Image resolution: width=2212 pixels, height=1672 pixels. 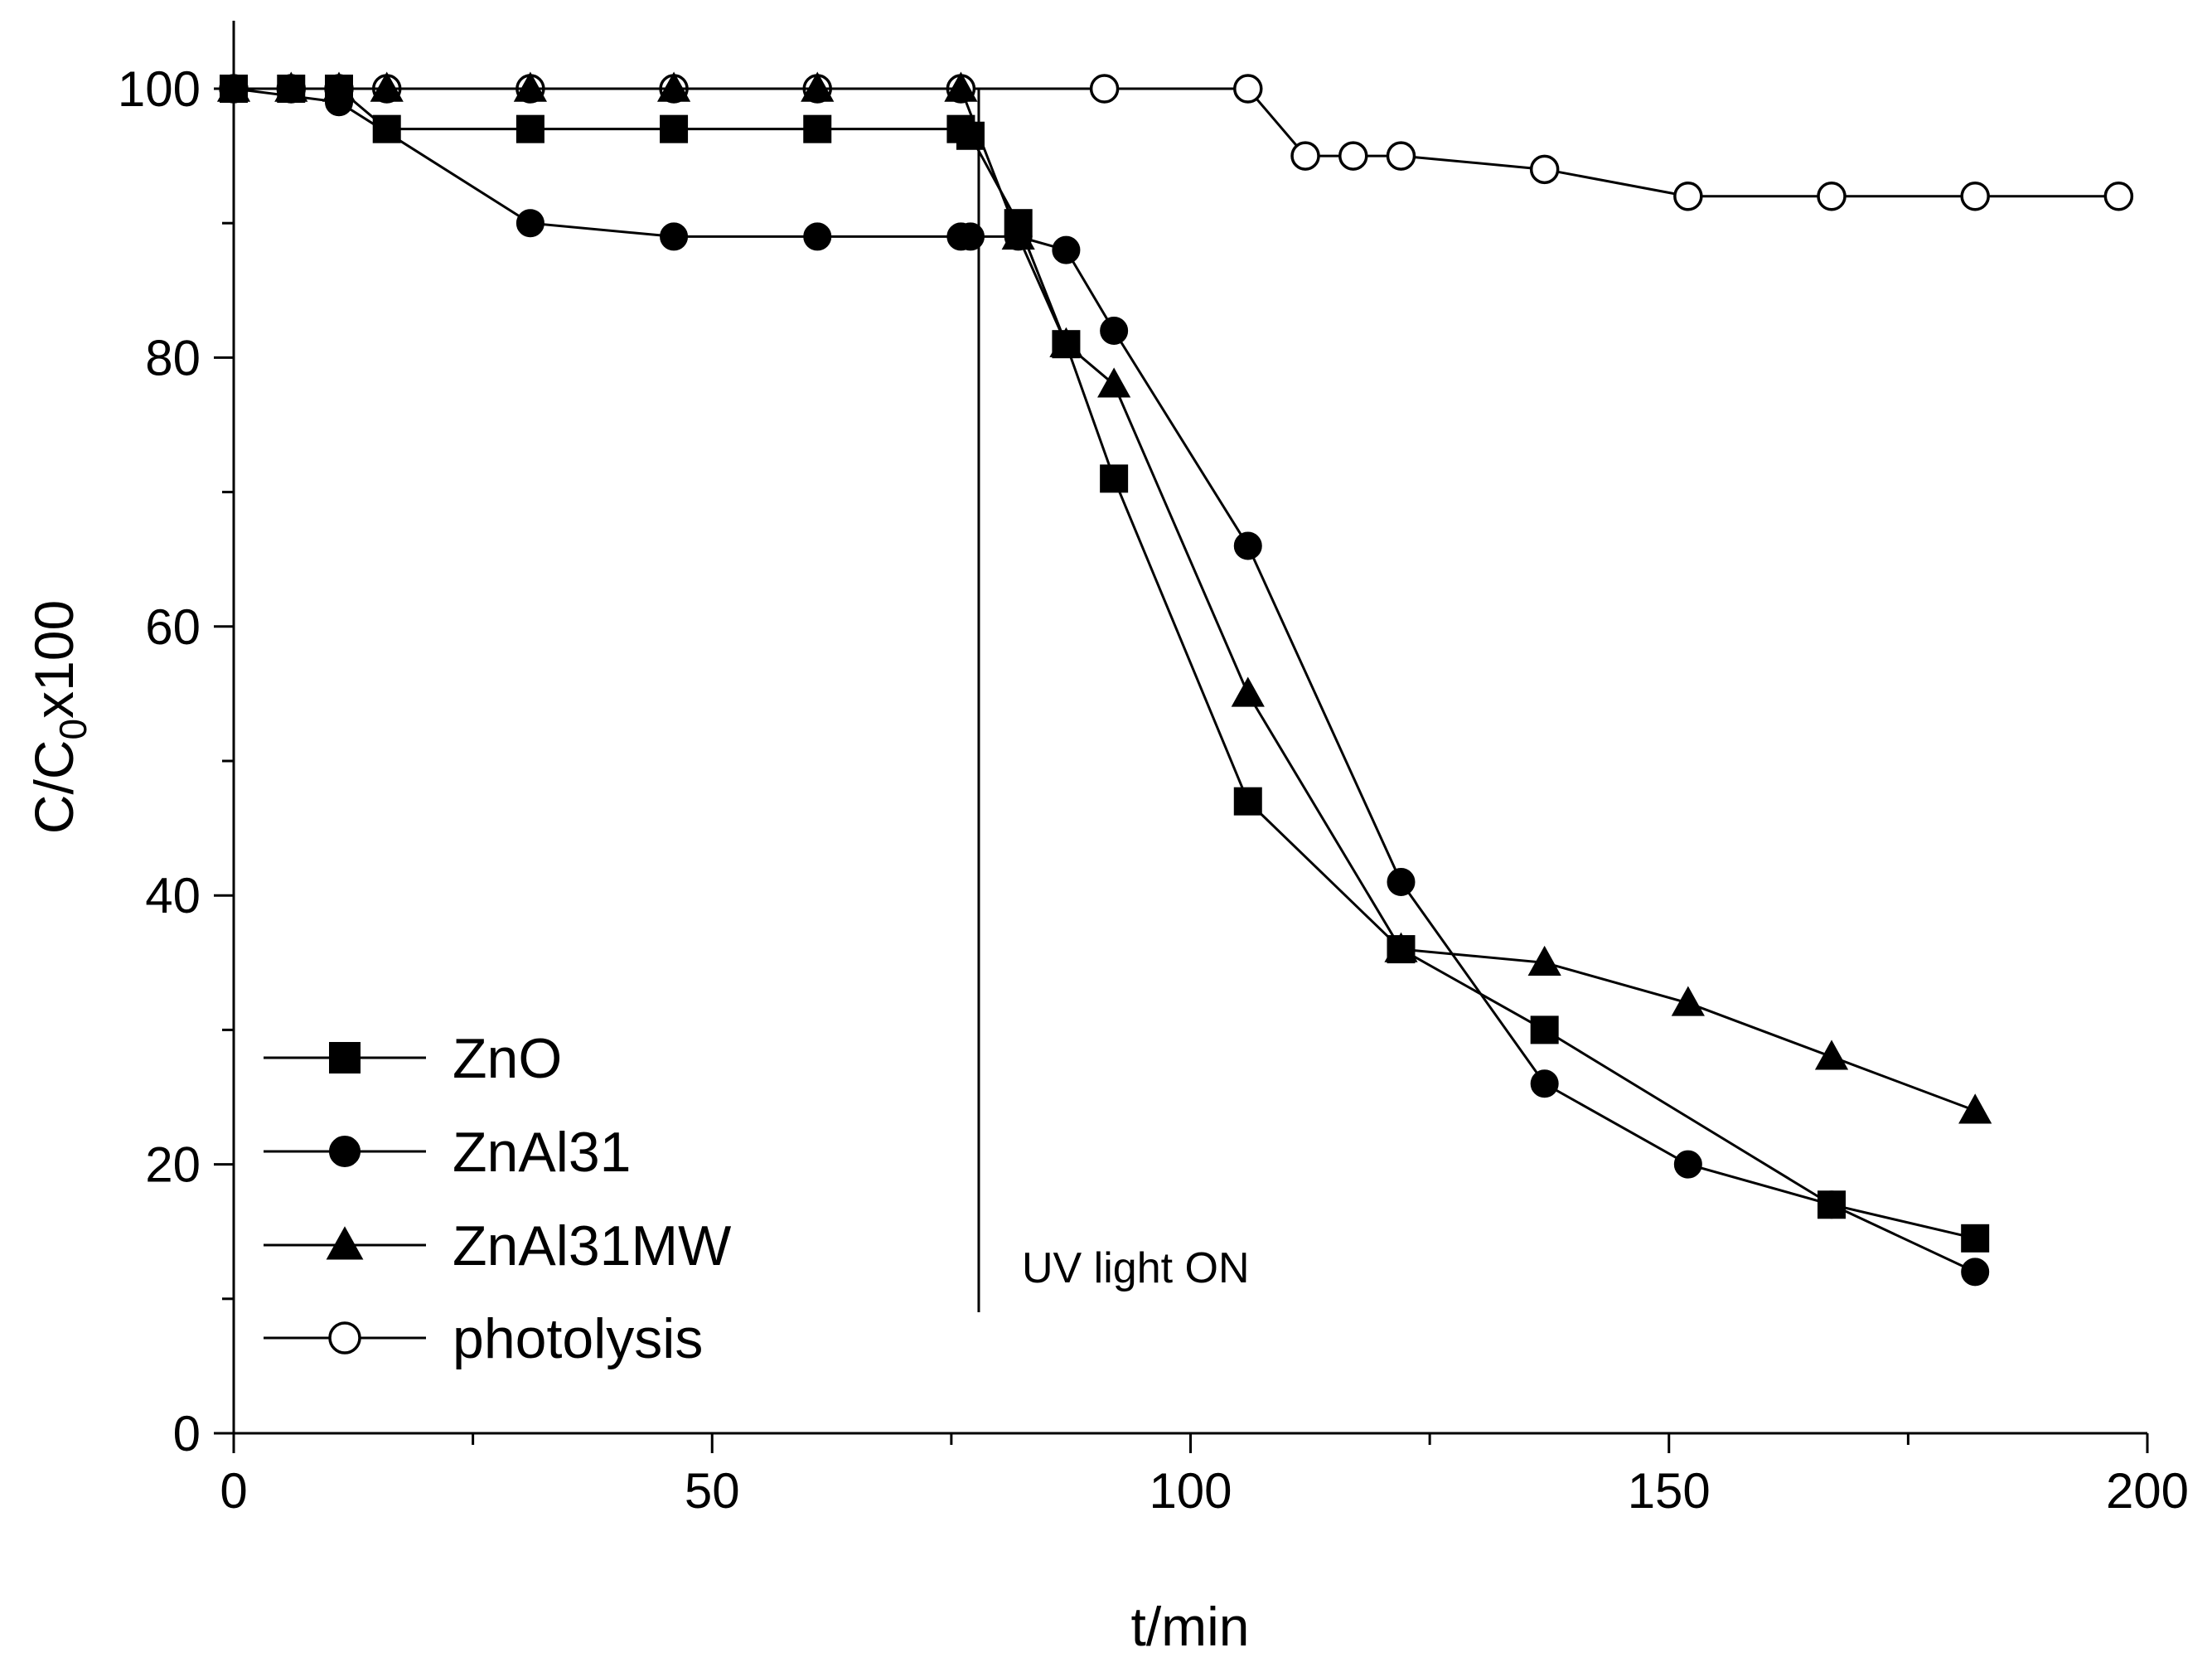 I want to click on legend-label-znal31mw: ZnAl31MW, so click(x=592, y=1246).